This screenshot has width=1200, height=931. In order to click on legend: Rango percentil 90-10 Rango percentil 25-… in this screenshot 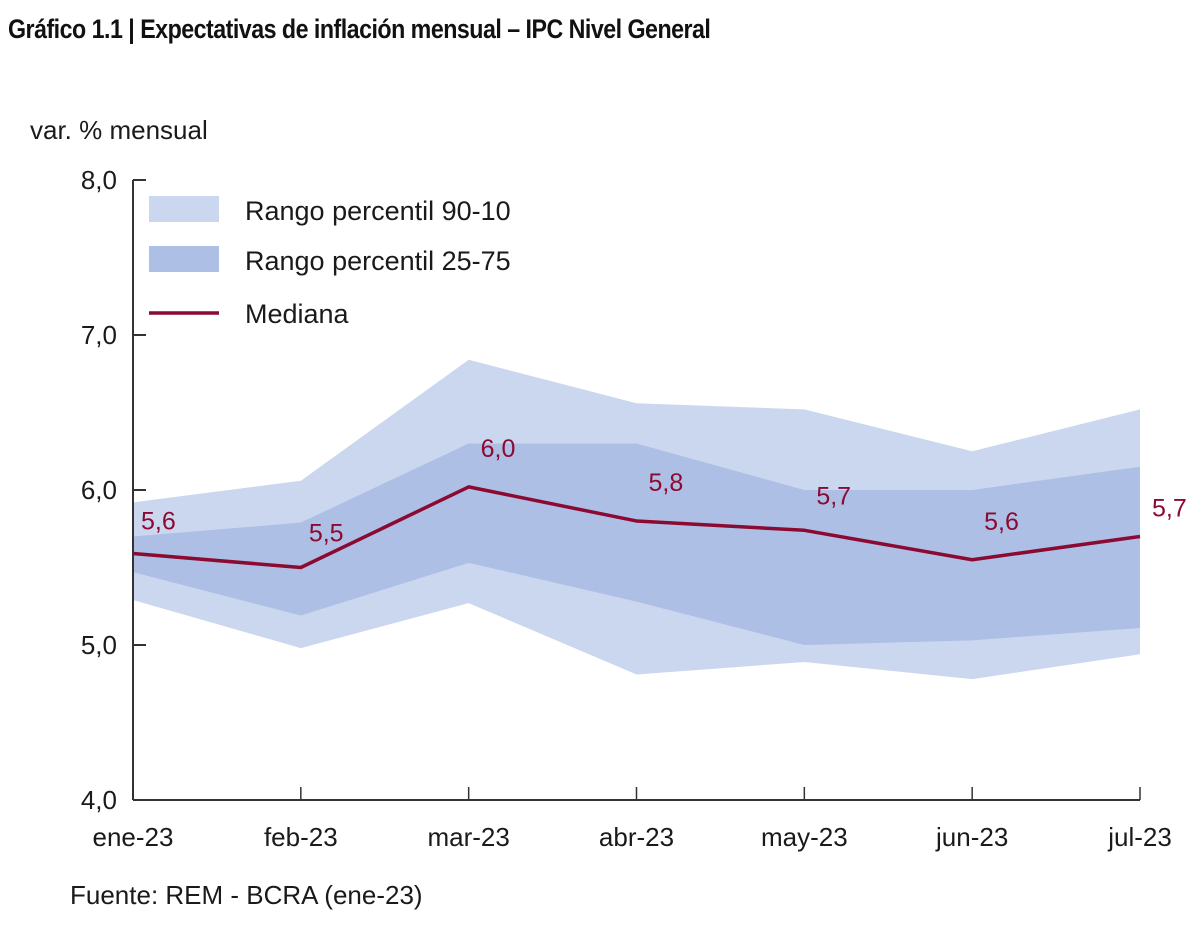, I will do `click(330, 262)`.